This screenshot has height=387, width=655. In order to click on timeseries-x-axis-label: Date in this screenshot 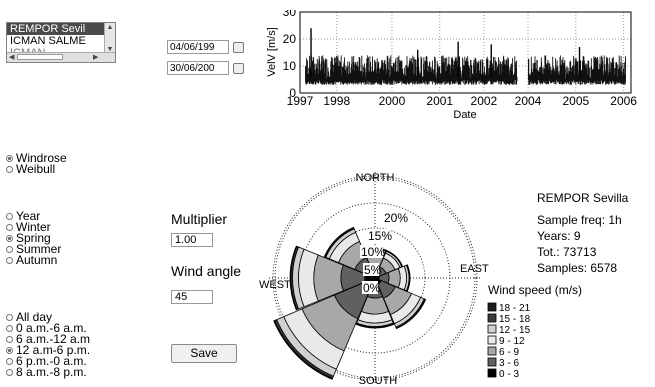, I will do `click(464, 115)`.